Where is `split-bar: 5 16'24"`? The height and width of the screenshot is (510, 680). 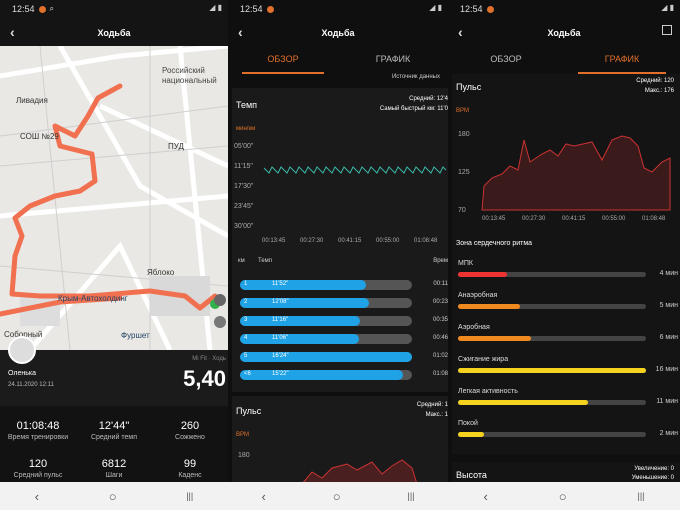 split-bar: 5 16'24" is located at coordinates (326, 357).